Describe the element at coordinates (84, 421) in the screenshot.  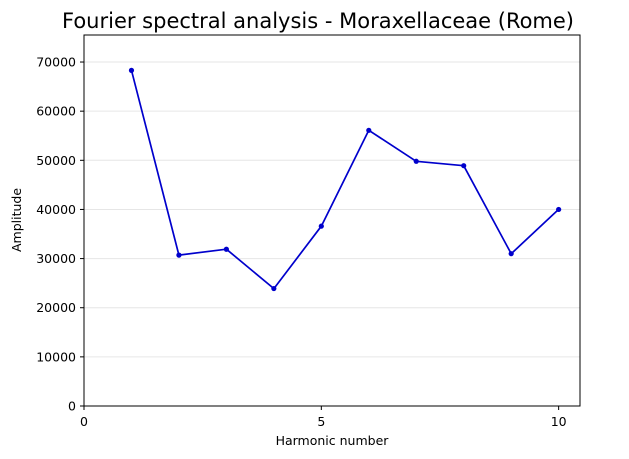
I see `x-tick-label: 0` at that location.